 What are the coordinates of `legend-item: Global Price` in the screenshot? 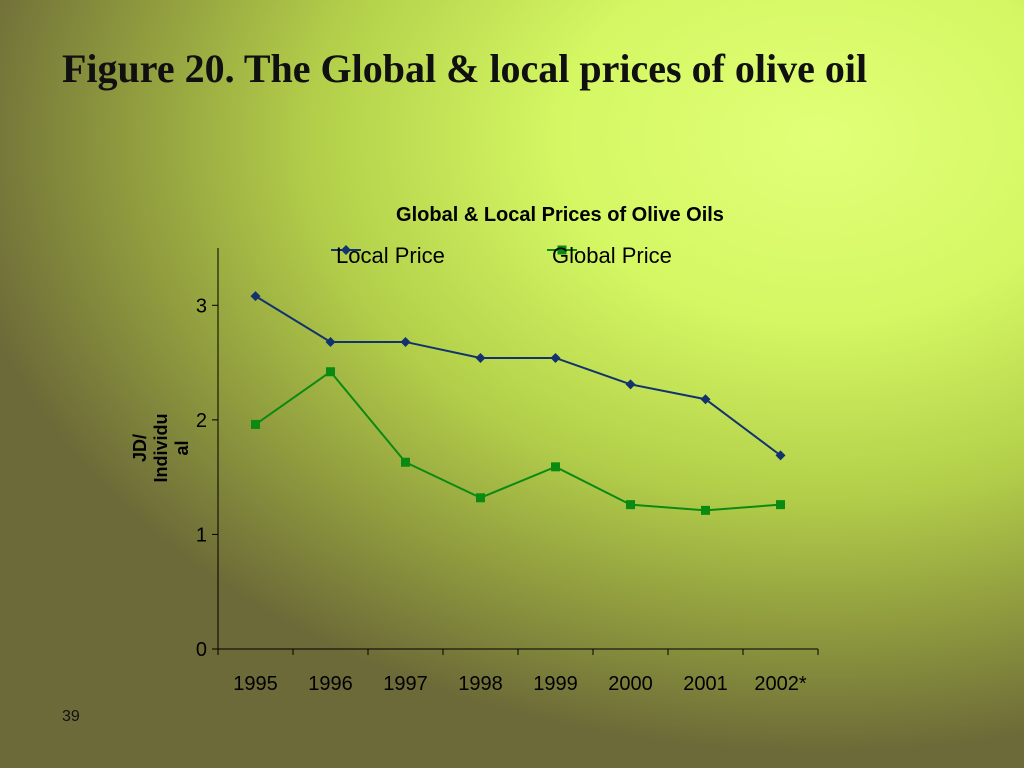 It's located at (609, 255).